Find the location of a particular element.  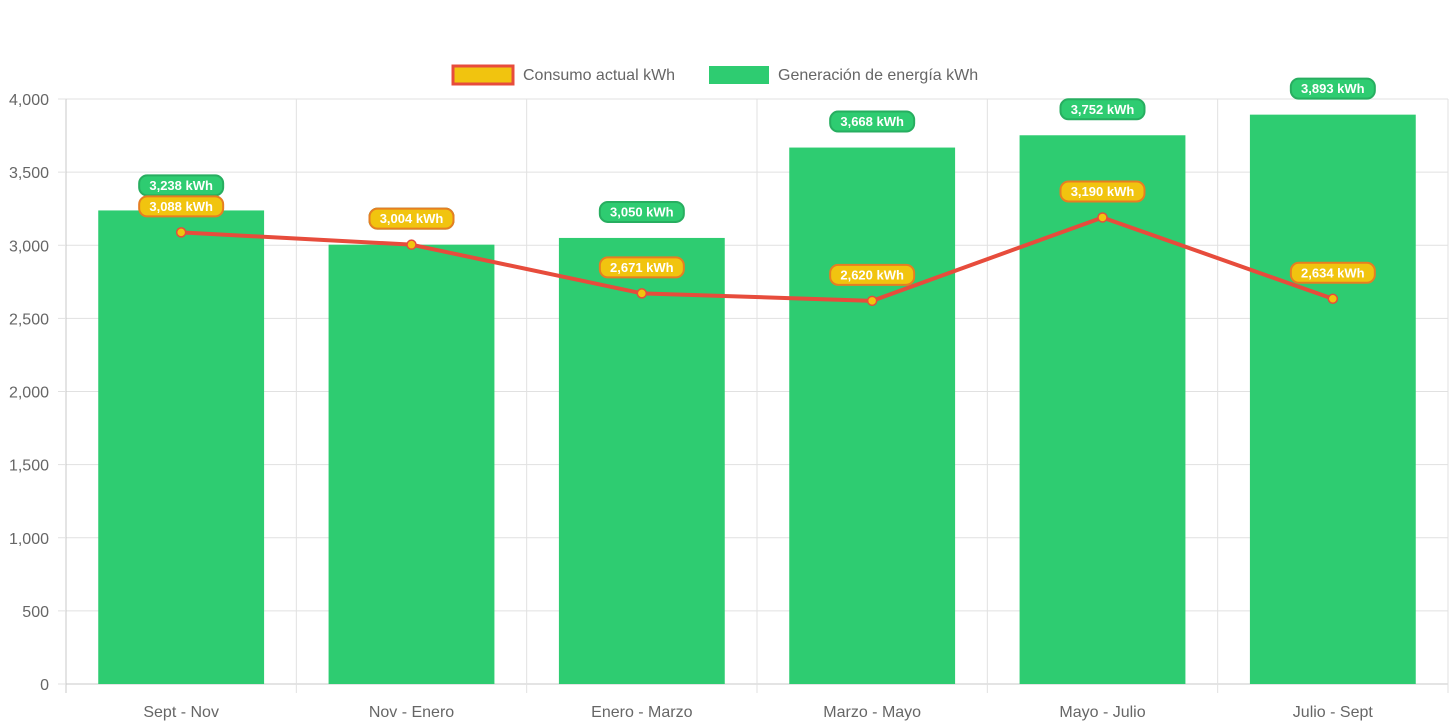

legend-item-generacion: Generación de energía kWh is located at coordinates (843, 75).